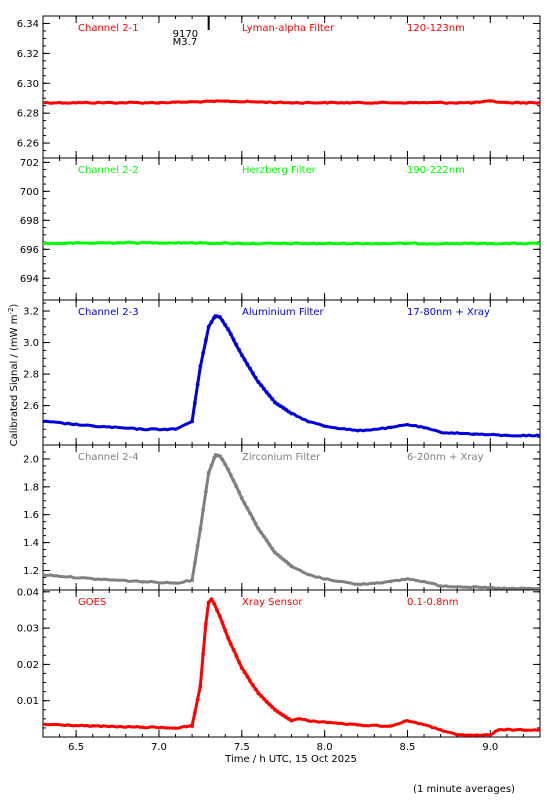  Describe the element at coordinates (13, 375) in the screenshot. I see `y-axis-title: Calibrated Signal / (mW m-2)` at that location.